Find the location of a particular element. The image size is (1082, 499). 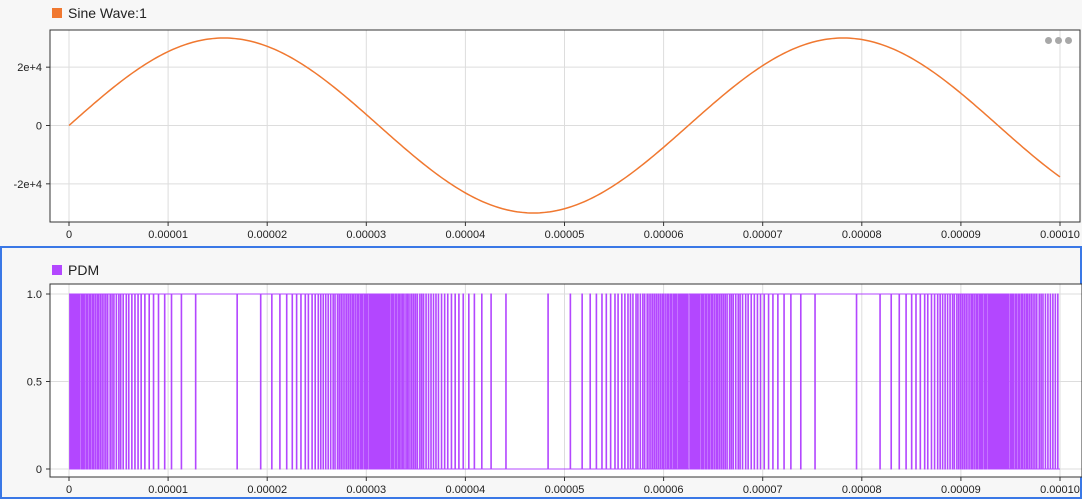

sine-x-tick-label: 0.00010 is located at coordinates (1060, 235).